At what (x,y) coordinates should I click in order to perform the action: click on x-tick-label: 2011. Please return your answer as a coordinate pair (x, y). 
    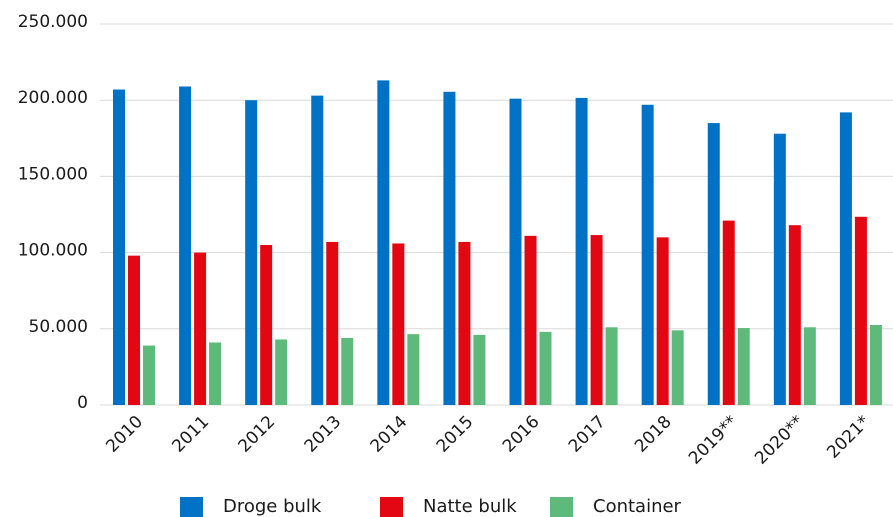
    Looking at the image, I should click on (190, 434).